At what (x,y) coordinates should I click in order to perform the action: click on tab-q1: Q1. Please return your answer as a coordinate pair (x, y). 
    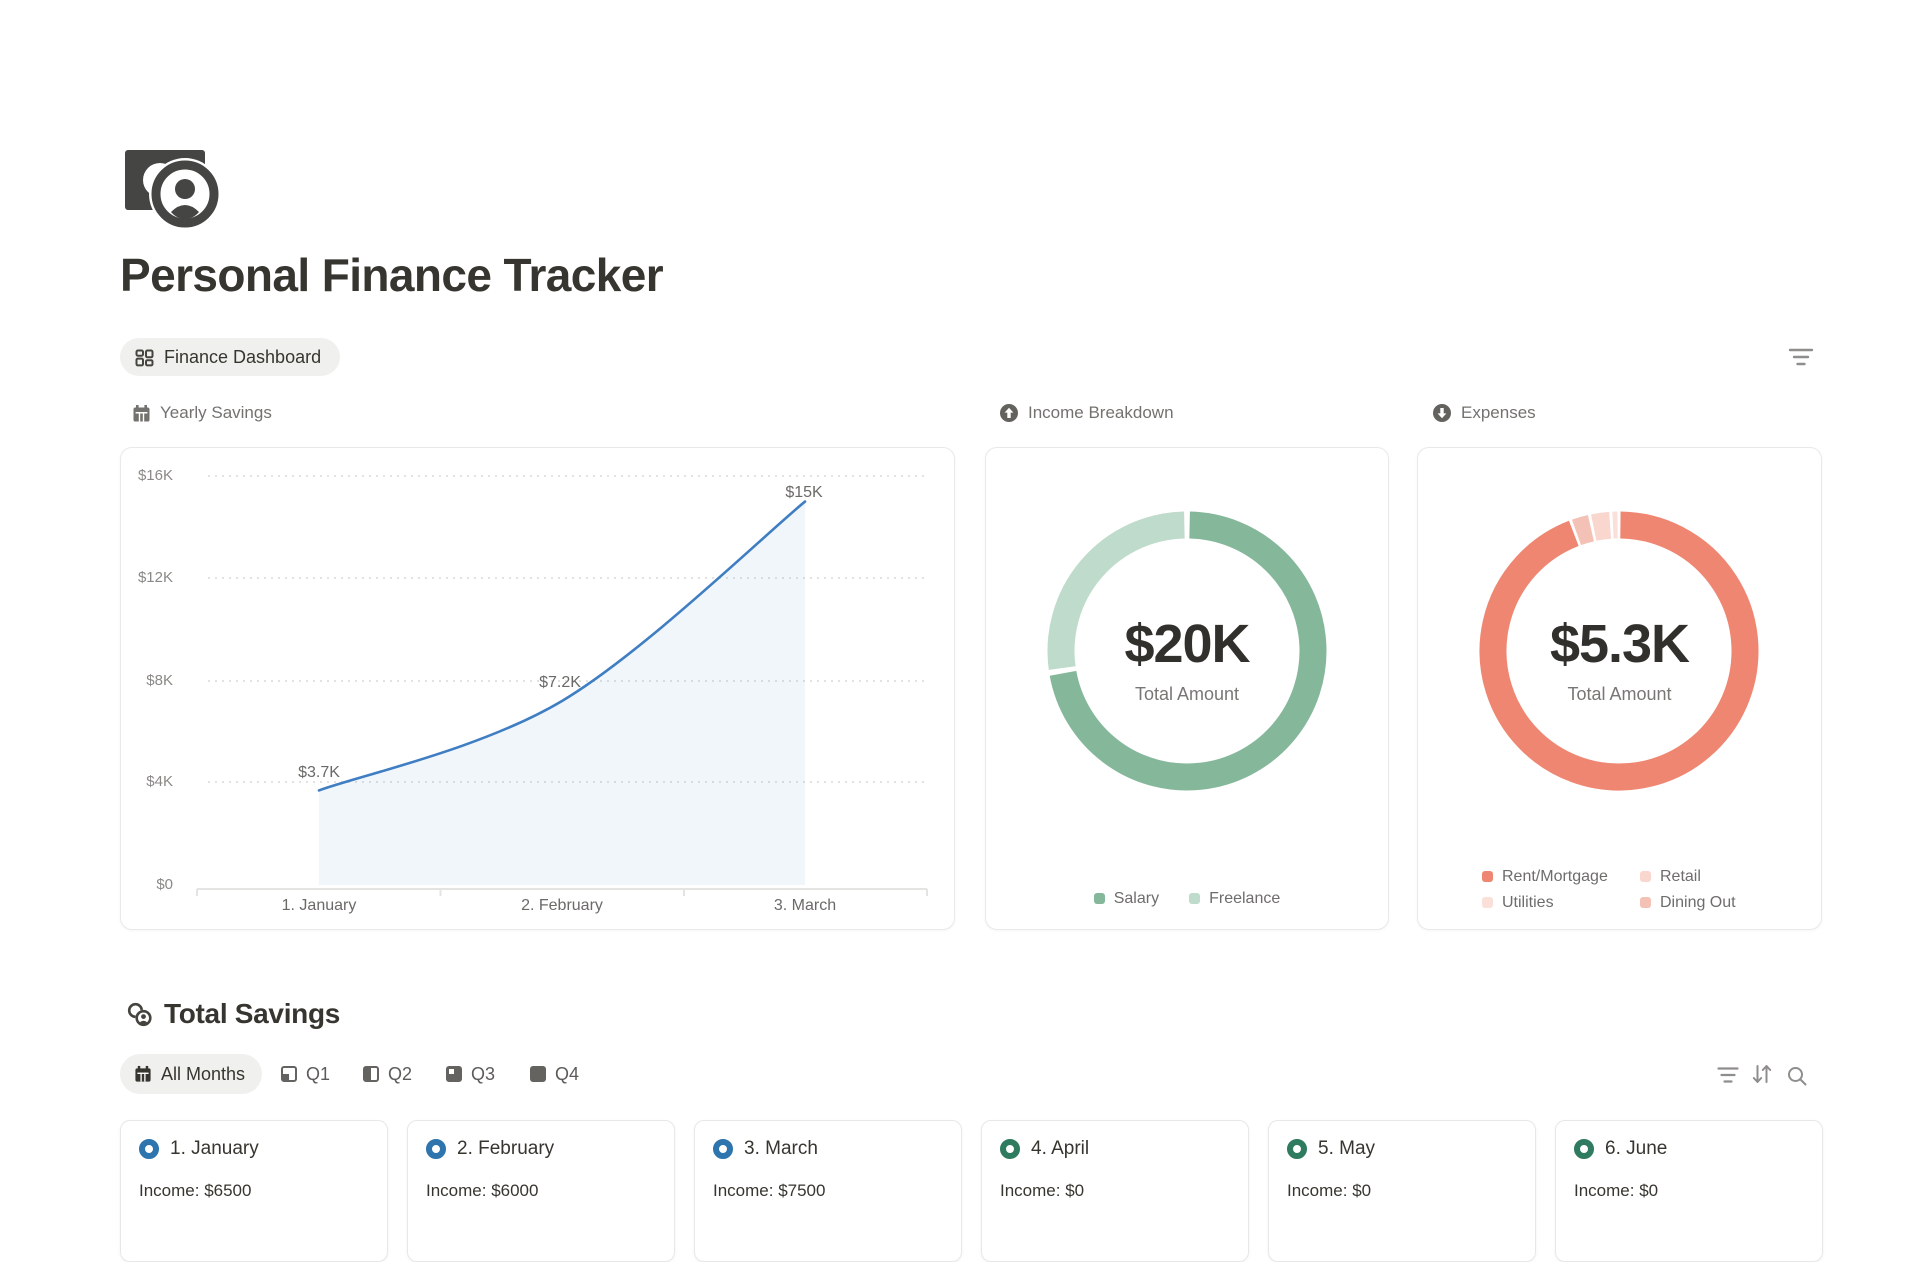
    Looking at the image, I should click on (305, 1074).